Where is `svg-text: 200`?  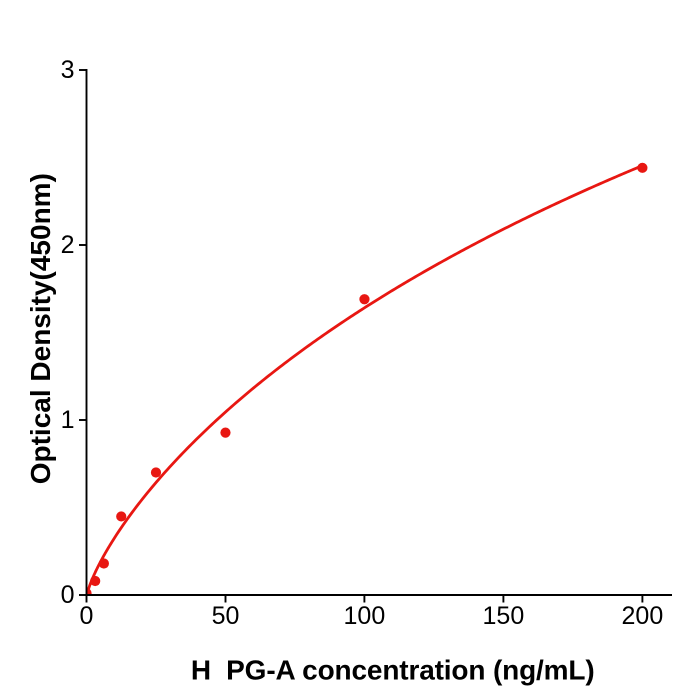
svg-text: 200 is located at coordinates (643, 616).